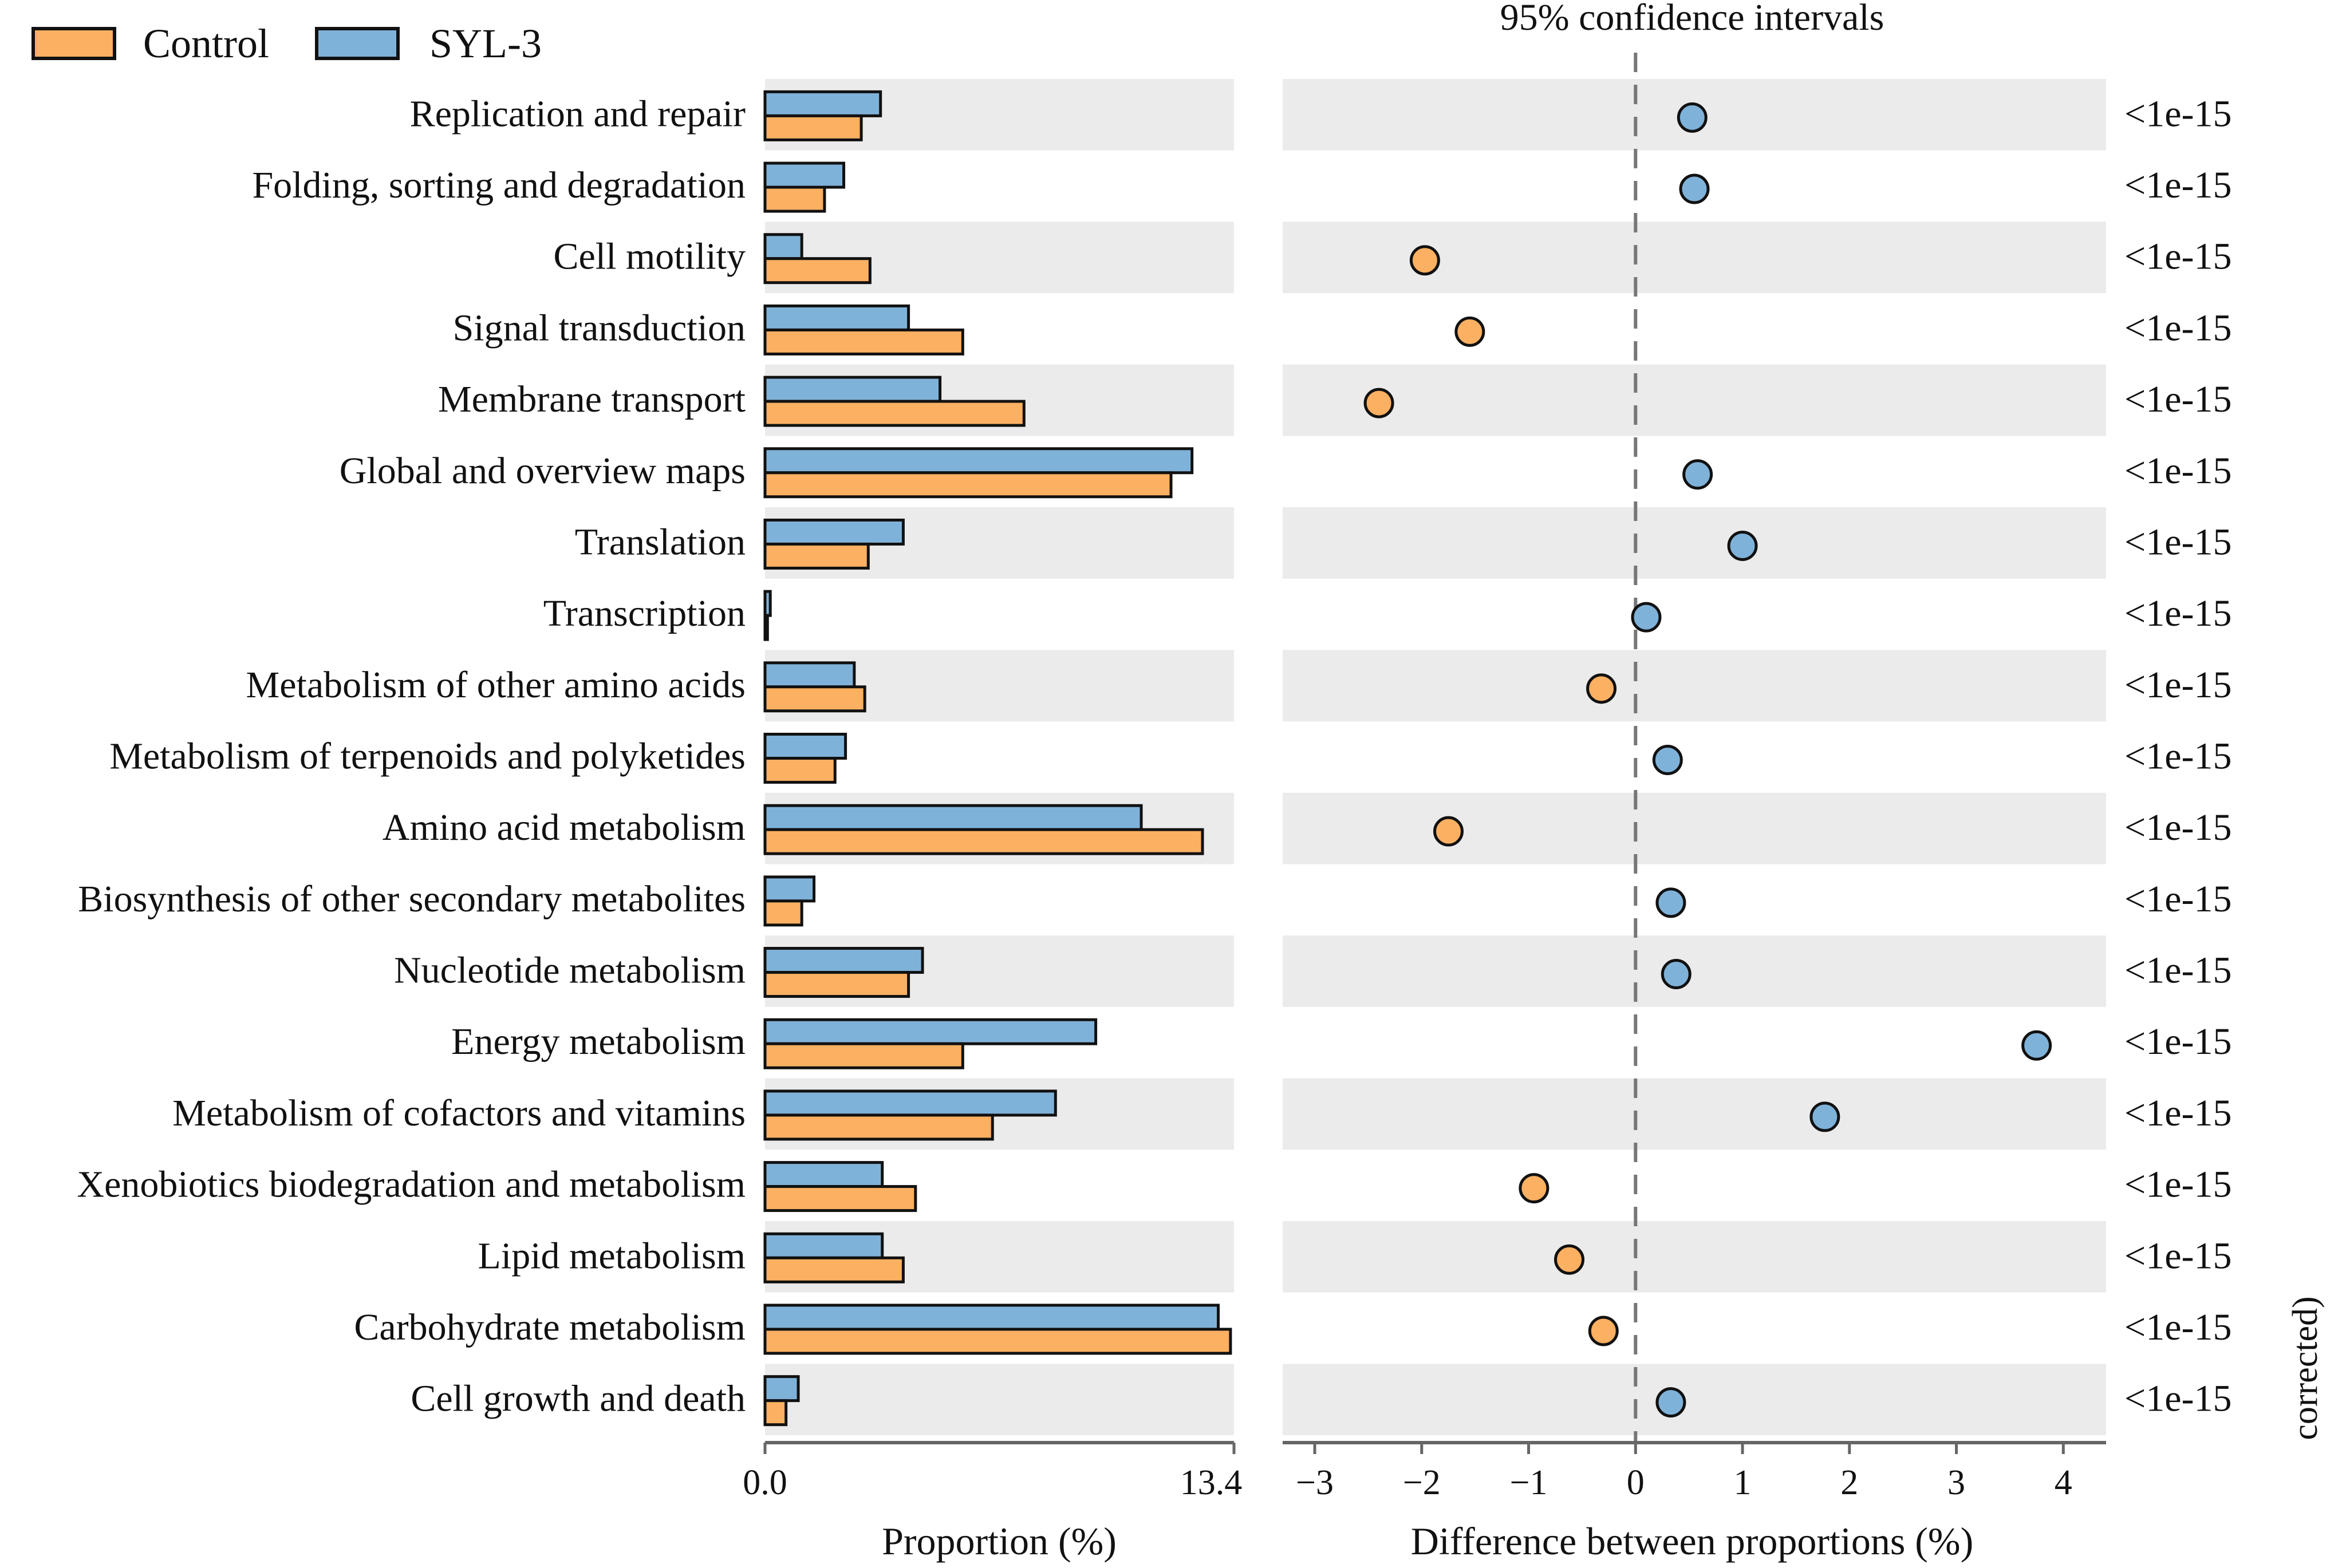 This screenshot has width=2338, height=1568. Describe the element at coordinates (543, 471) in the screenshot. I see `category-label: Global and overview maps` at that location.